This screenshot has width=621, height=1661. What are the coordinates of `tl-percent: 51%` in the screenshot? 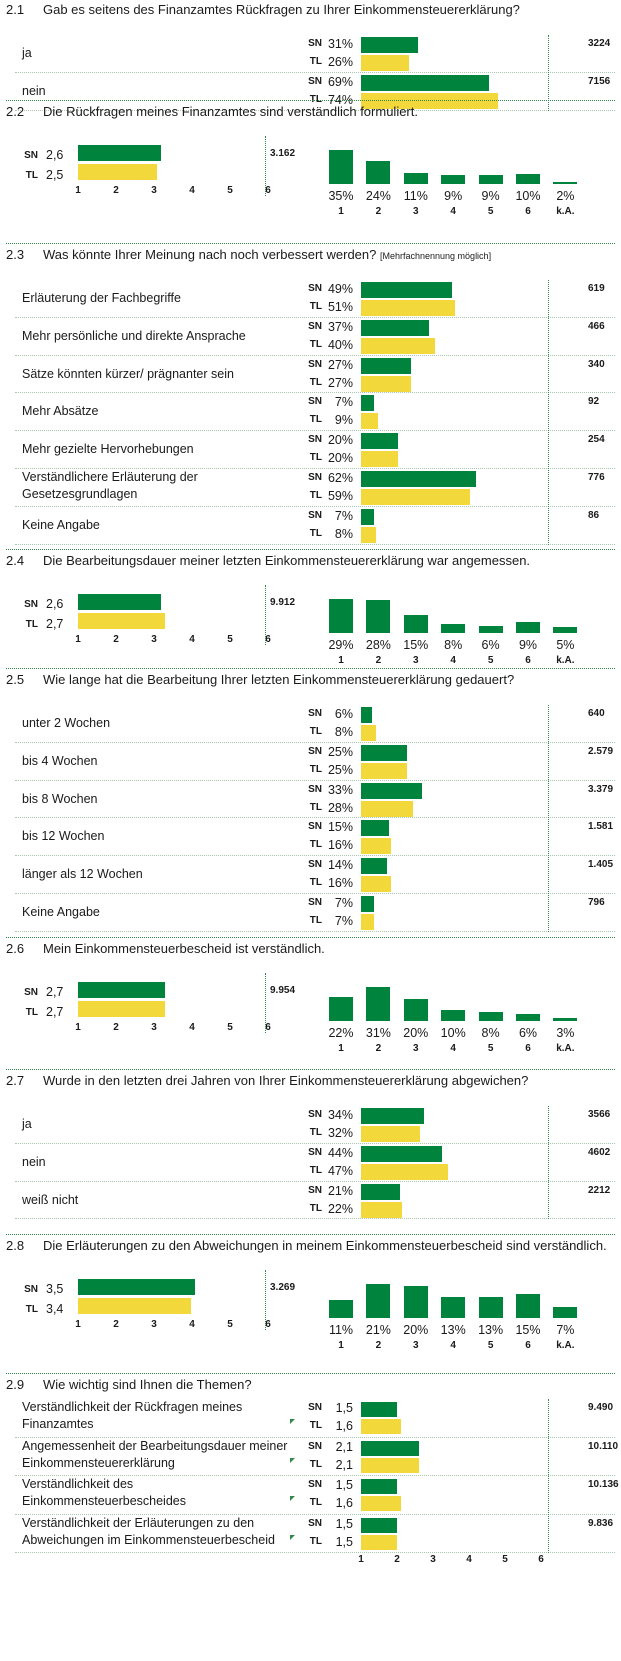 It's located at (340, 307).